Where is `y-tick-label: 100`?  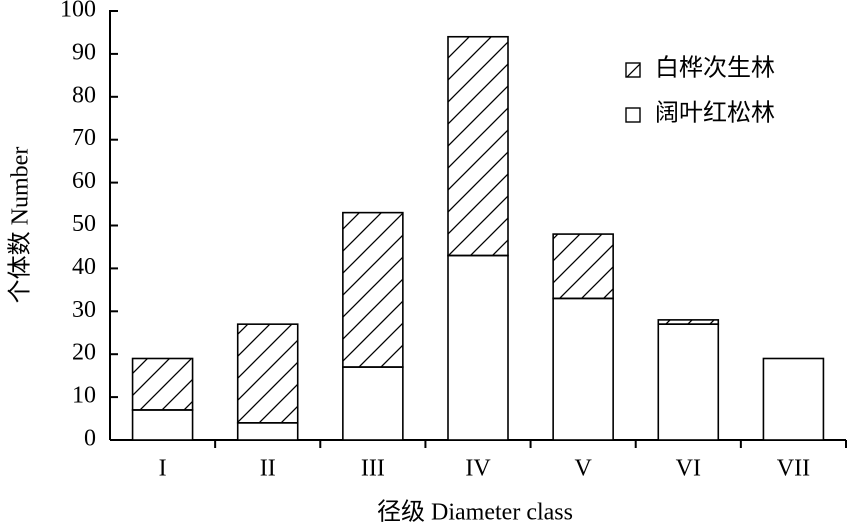 y-tick-label: 100 is located at coordinates (78, 11).